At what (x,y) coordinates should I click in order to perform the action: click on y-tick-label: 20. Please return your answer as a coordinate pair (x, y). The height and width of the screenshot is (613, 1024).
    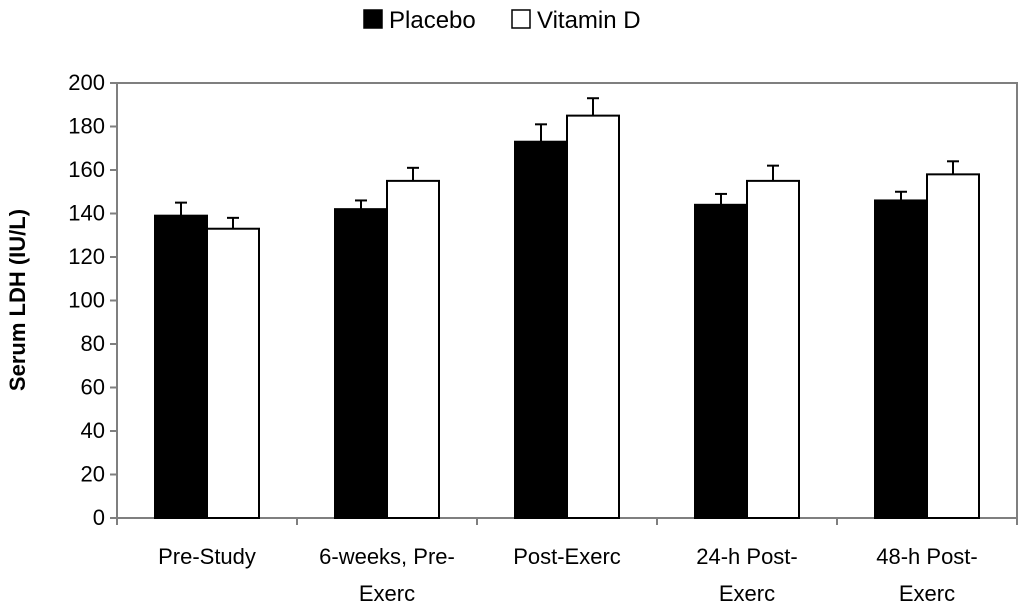
    Looking at the image, I should click on (93, 474).